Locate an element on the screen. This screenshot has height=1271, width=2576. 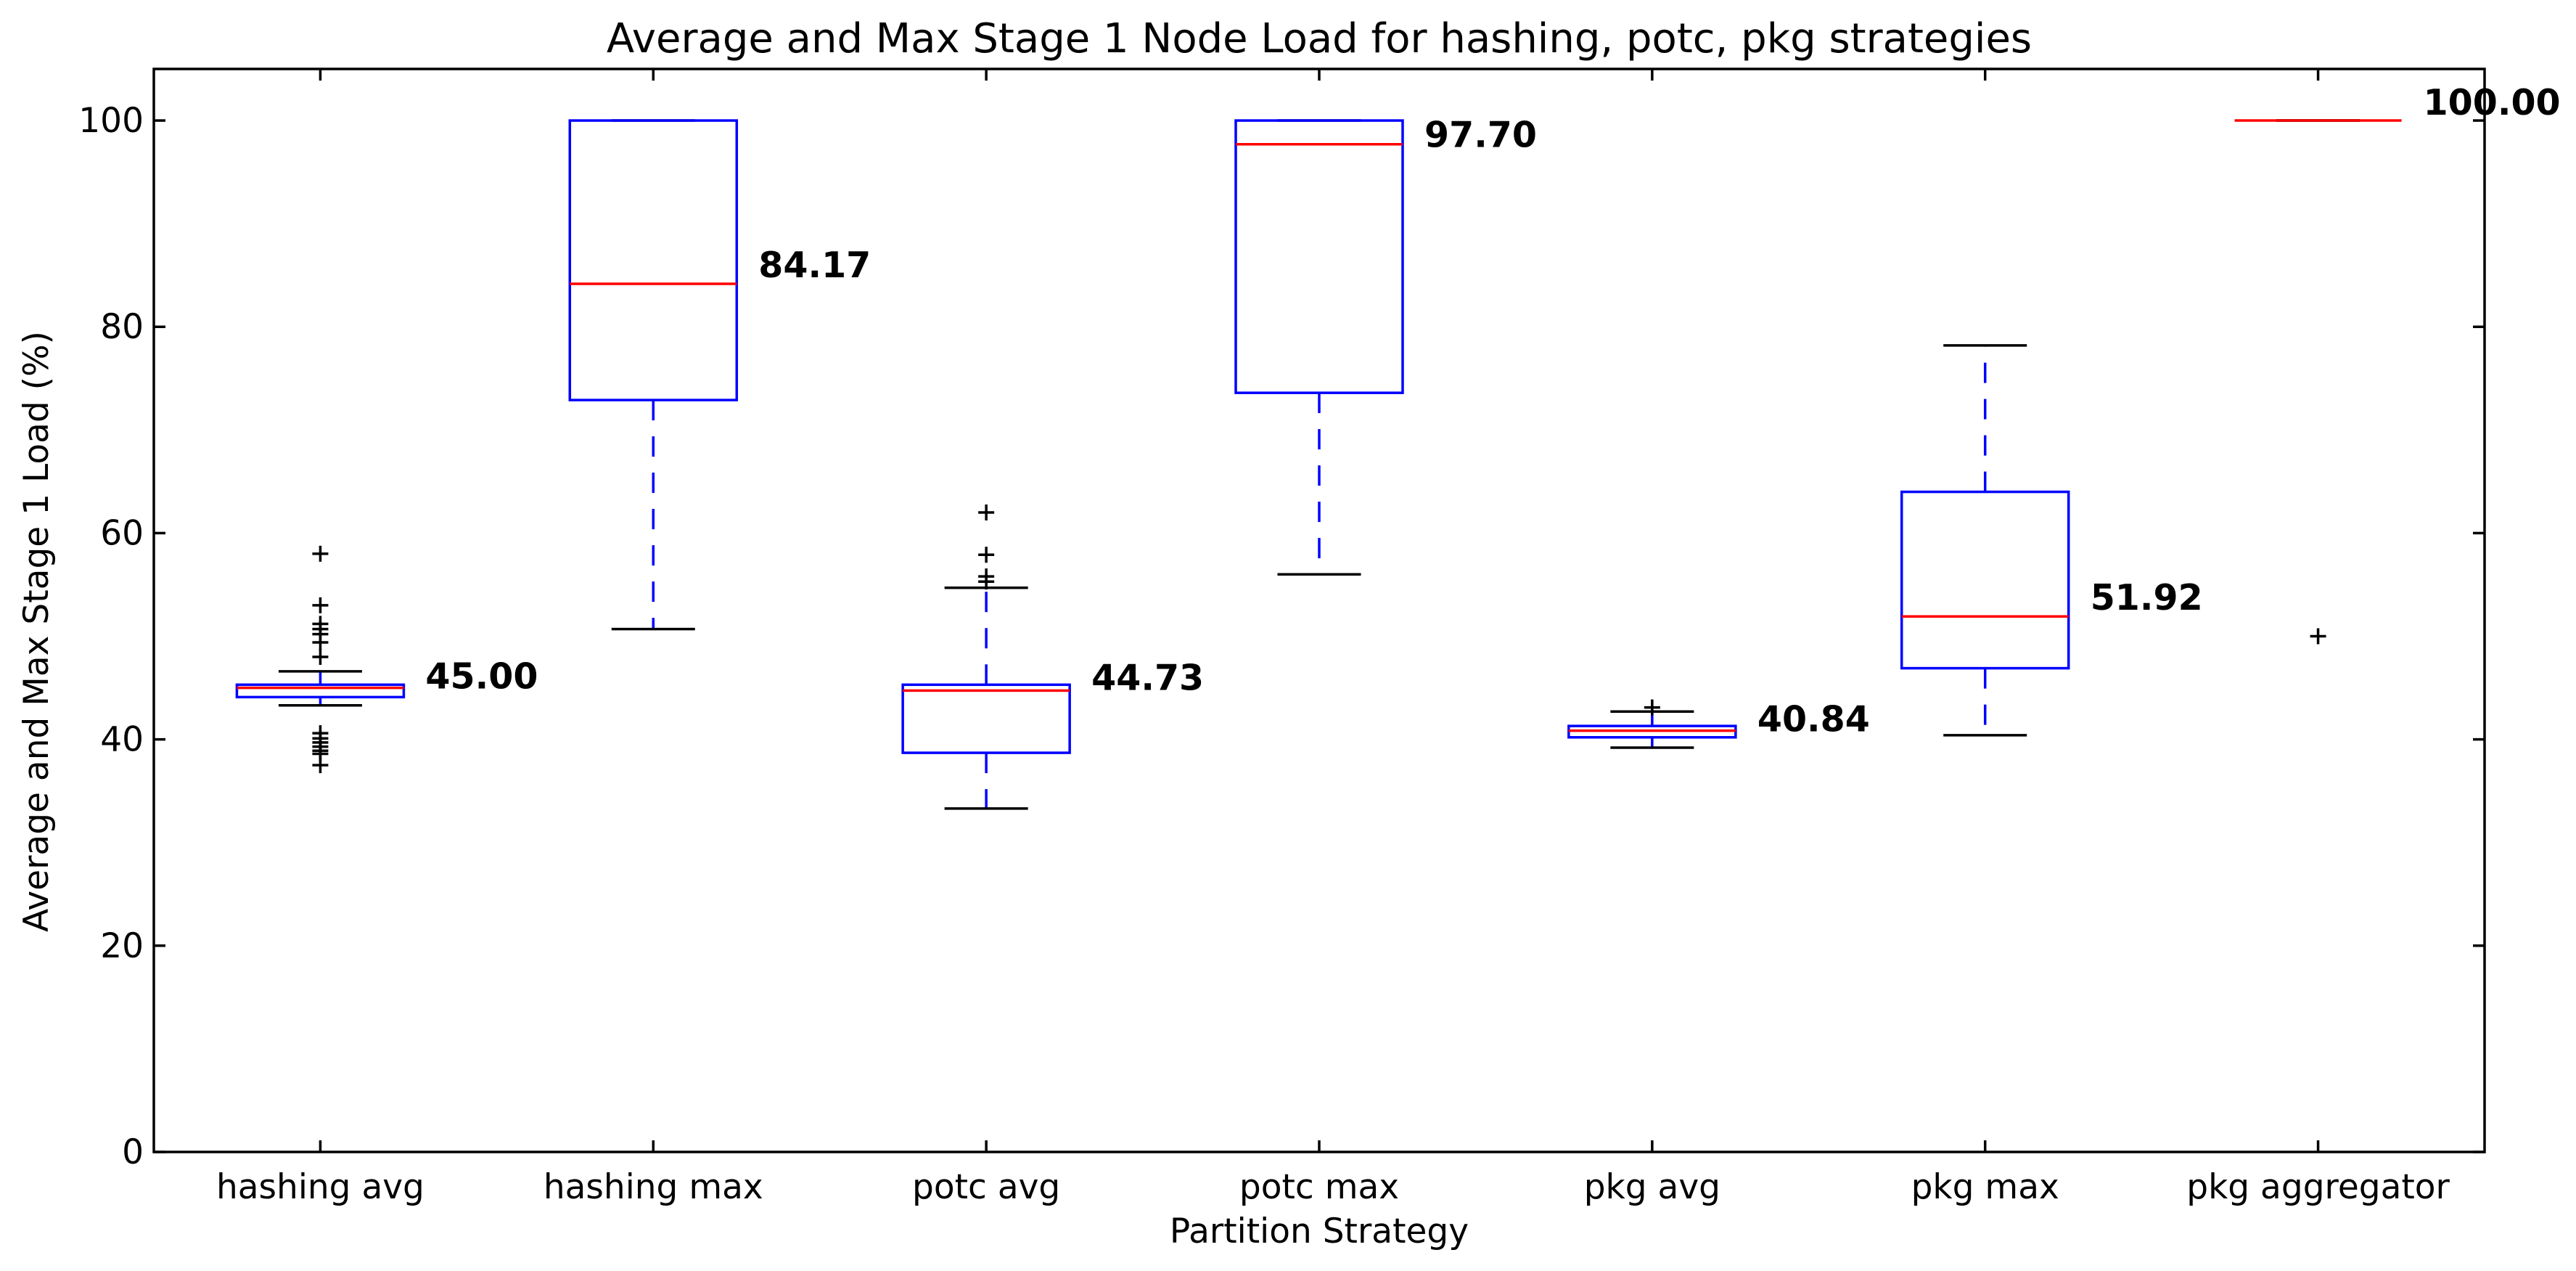
x-tick-label: pkg avg is located at coordinates (1652, 1187).